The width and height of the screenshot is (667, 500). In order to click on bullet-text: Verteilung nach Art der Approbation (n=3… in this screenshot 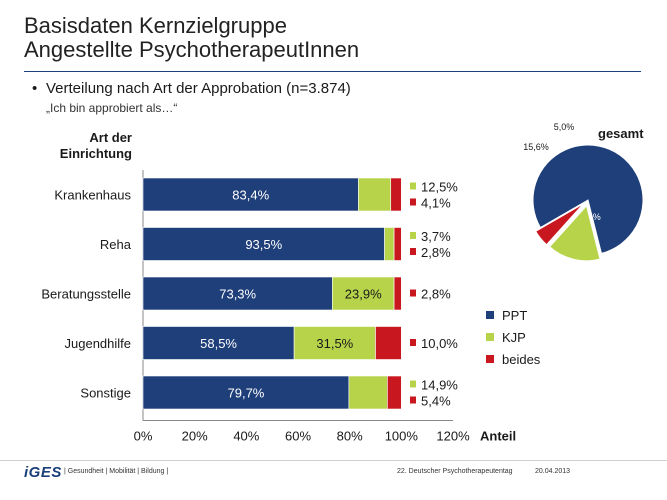, I will do `click(198, 88)`.